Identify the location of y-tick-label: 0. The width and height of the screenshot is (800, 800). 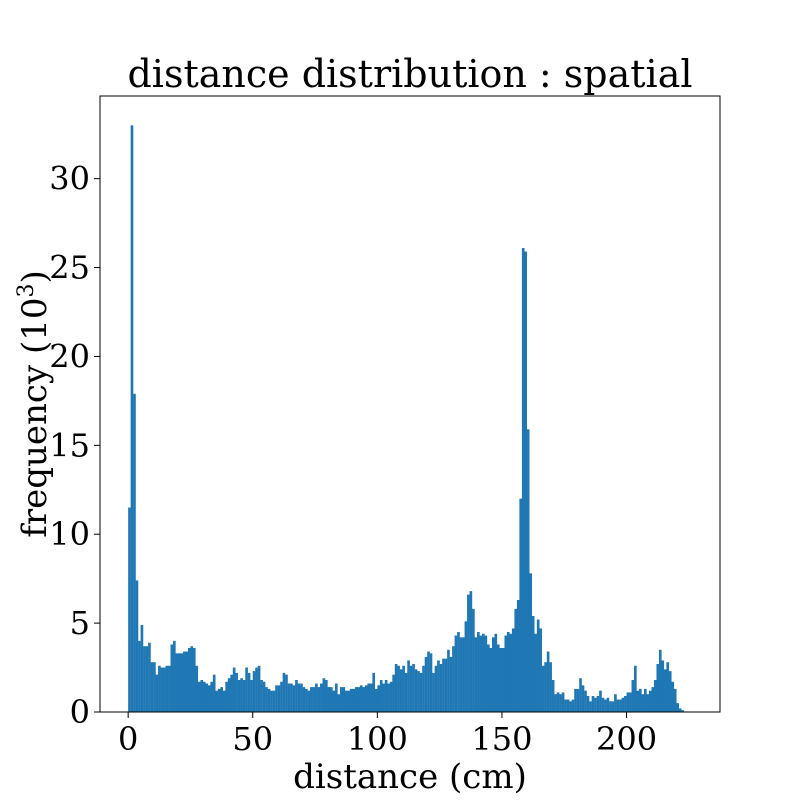
(80, 712).